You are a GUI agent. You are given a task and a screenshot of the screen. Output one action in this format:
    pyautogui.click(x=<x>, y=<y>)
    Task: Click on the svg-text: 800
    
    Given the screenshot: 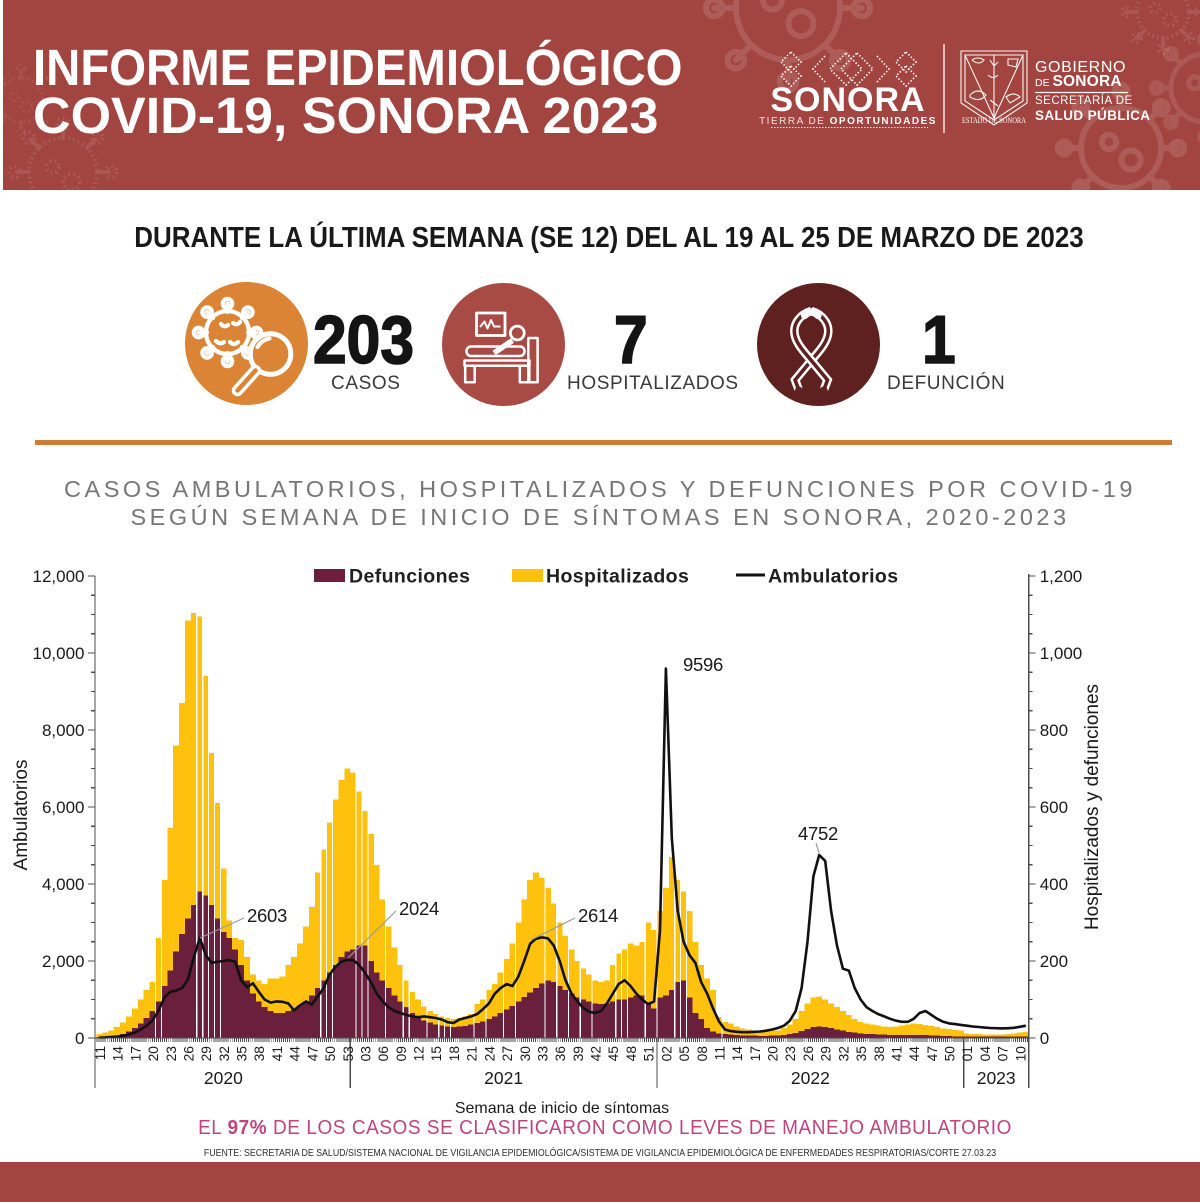 What is the action you would take?
    pyautogui.click(x=1054, y=730)
    